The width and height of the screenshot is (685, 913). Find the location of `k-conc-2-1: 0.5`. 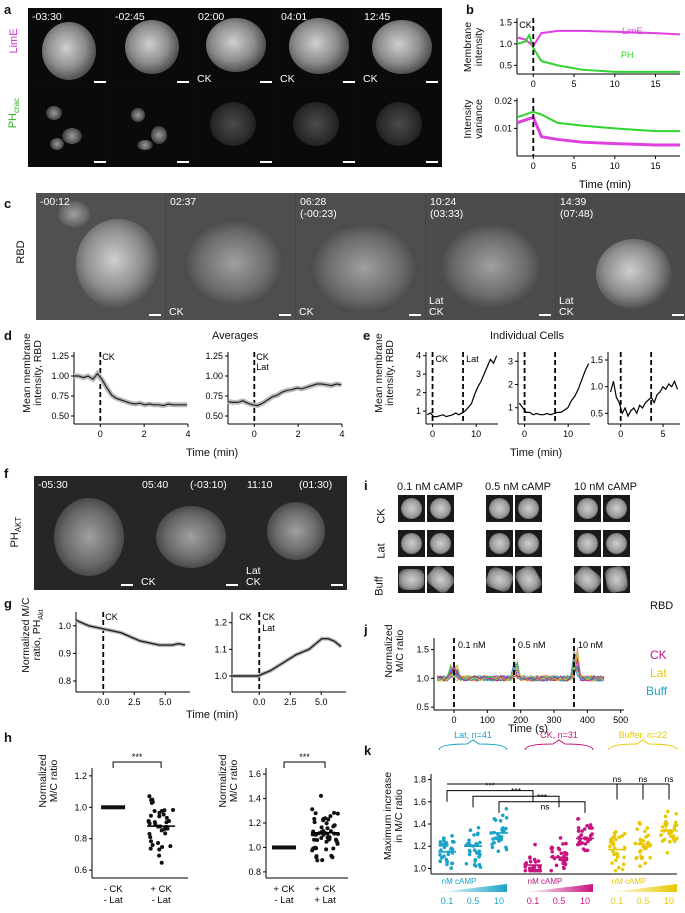

k-conc-2-1: 0.5 is located at coordinates (643, 901).